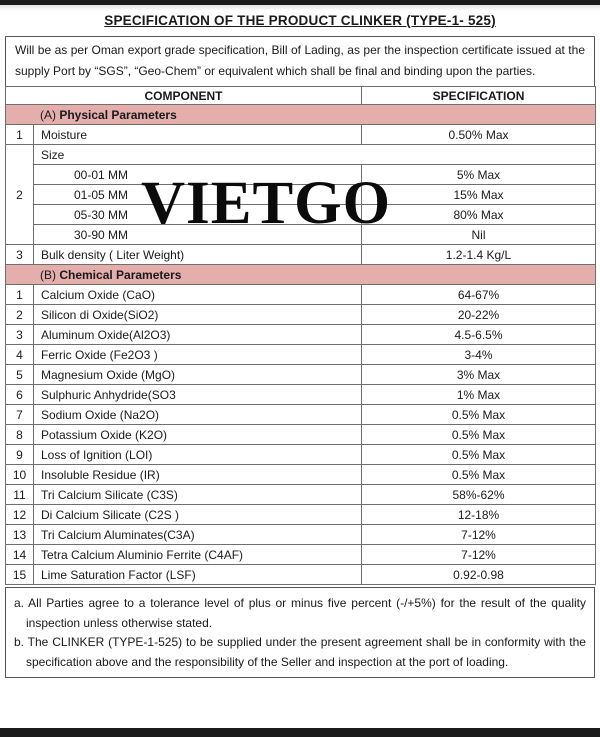 The image size is (600, 737). What do you see at coordinates (197, 314) in the screenshot?
I see `component-cell: Silicon di Oxide(SiO2)` at bounding box center [197, 314].